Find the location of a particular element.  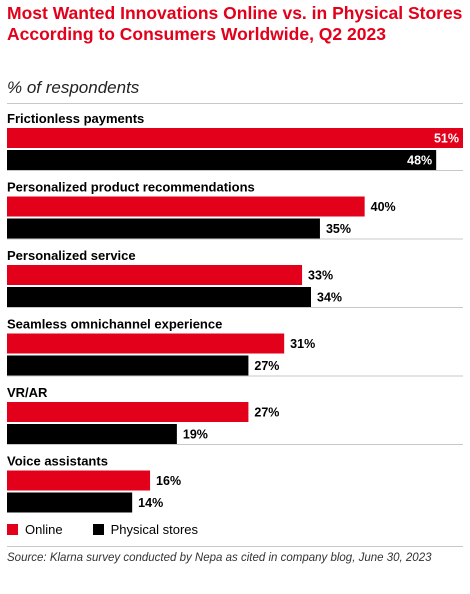

category-label: Voice assistants is located at coordinates (57, 461).